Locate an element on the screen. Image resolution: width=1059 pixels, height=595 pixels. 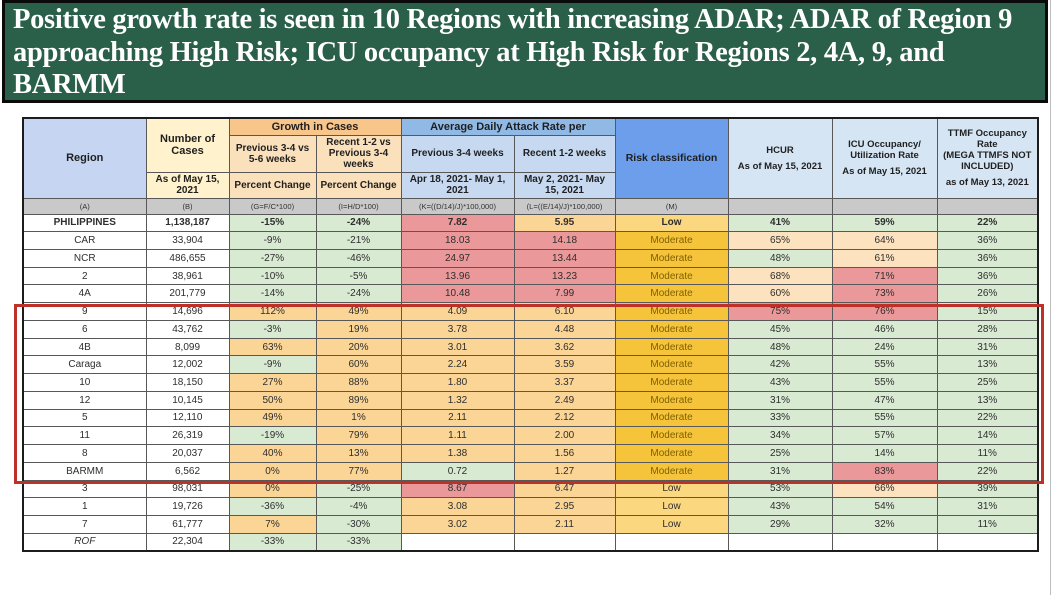
adar-recent-cell: 7.99 is located at coordinates (564, 294).